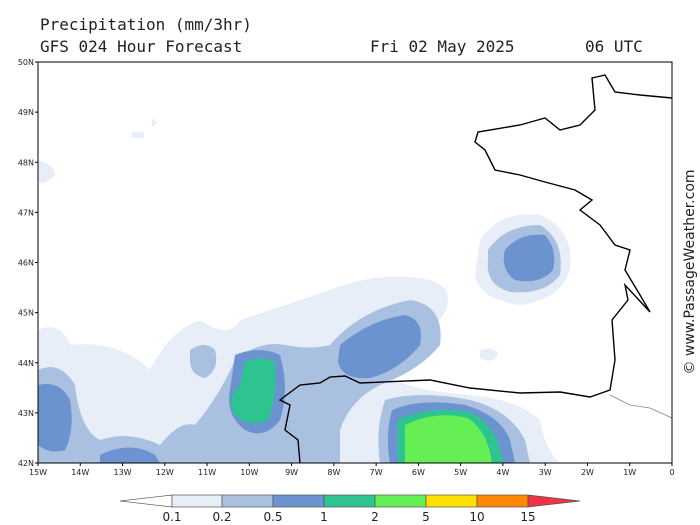 This screenshot has width=700, height=525. I want to click on watermark: © www.PassageWeather.com, so click(690, 271).